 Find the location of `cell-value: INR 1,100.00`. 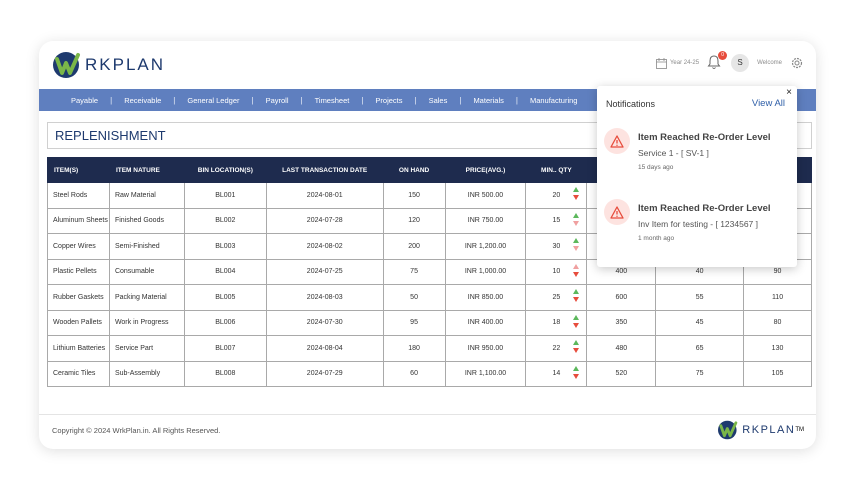

cell-value: INR 1,100.00 is located at coordinates (485, 374).